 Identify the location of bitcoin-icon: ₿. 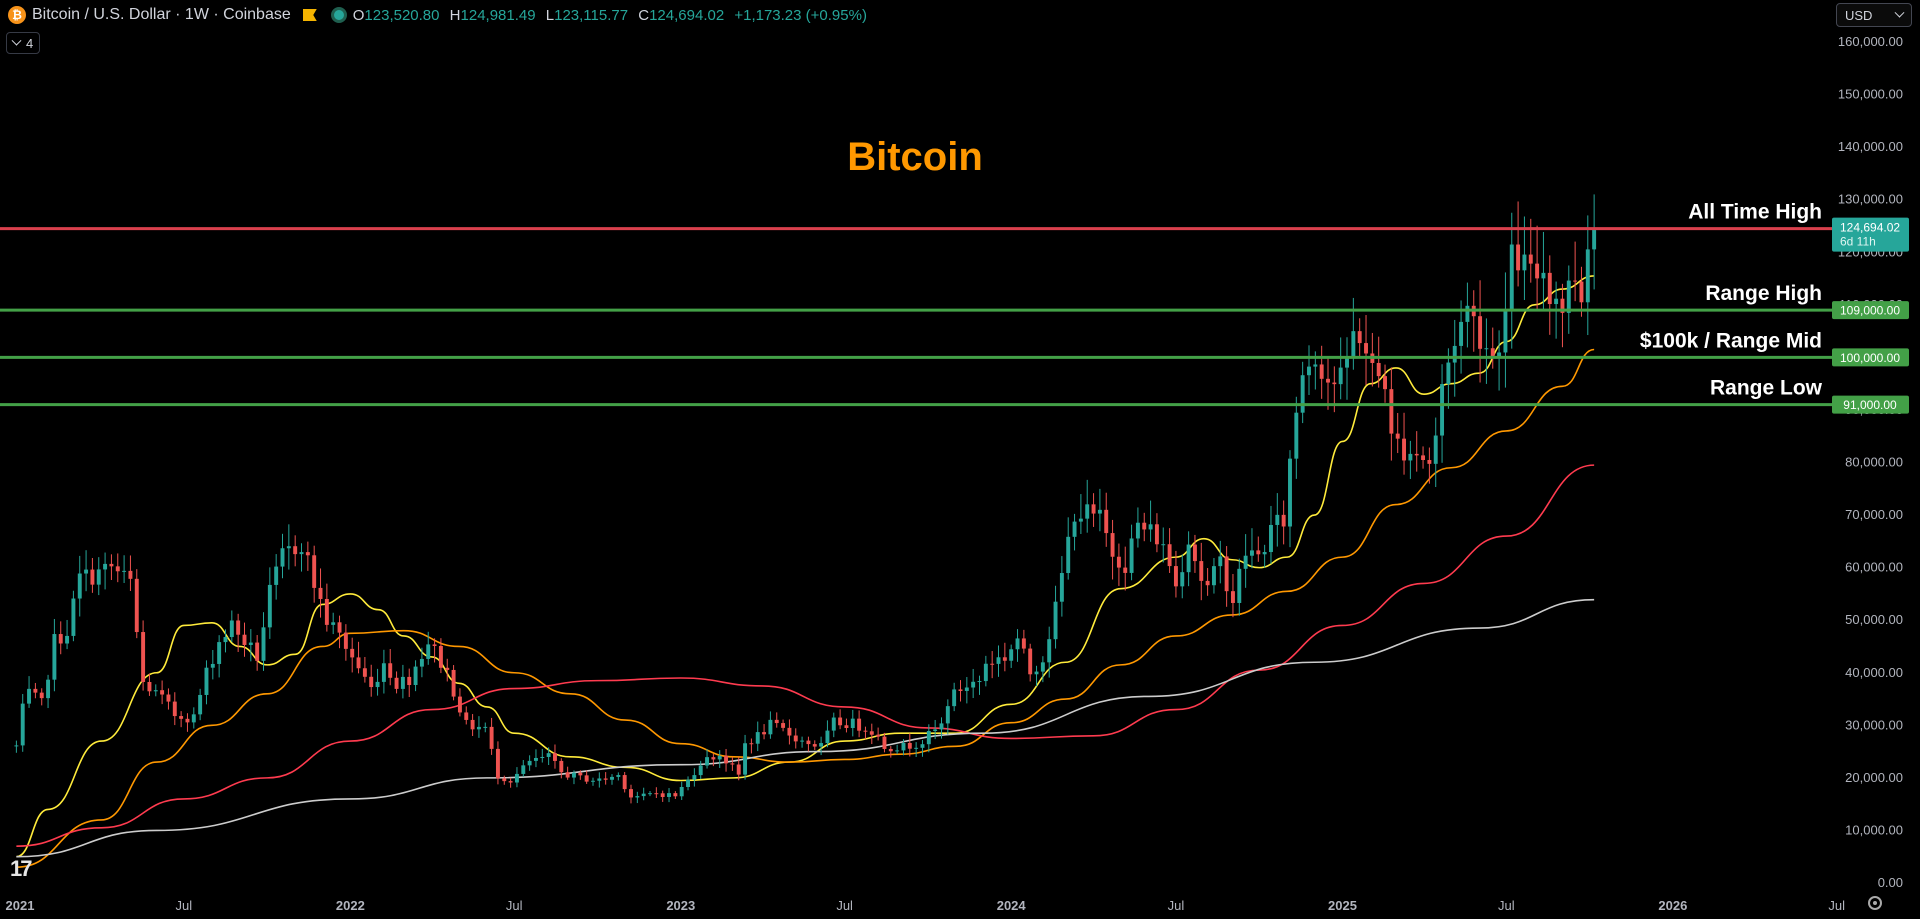
(17, 15).